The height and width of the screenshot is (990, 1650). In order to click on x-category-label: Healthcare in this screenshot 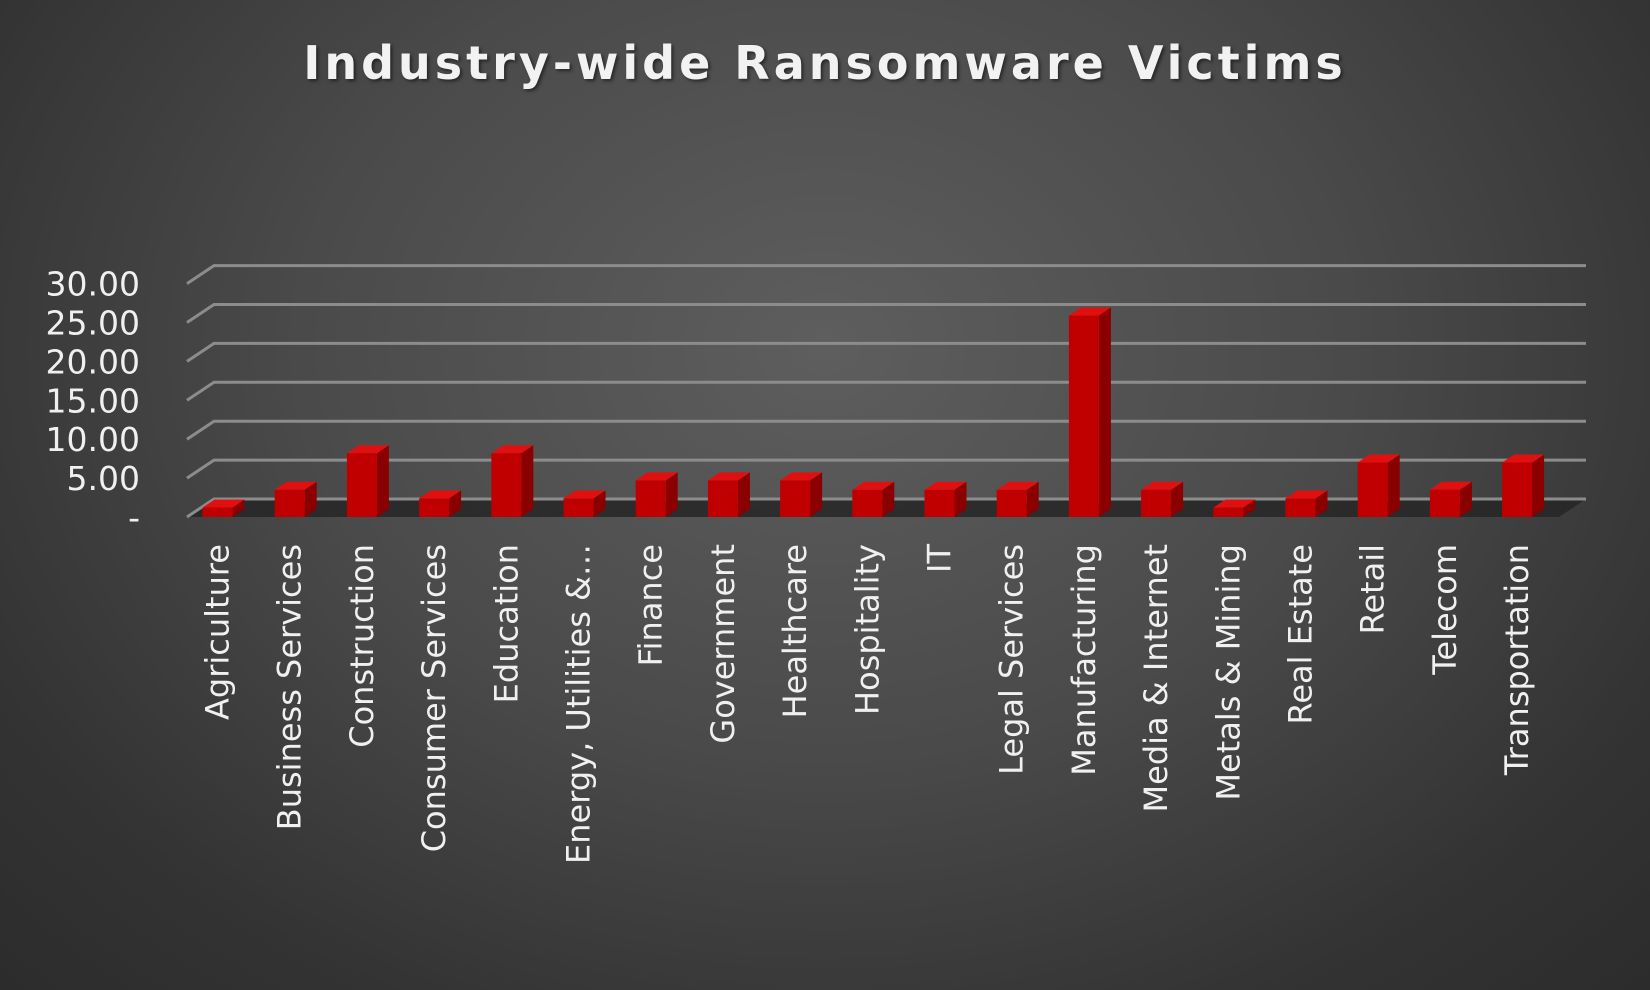, I will do `click(795, 631)`.